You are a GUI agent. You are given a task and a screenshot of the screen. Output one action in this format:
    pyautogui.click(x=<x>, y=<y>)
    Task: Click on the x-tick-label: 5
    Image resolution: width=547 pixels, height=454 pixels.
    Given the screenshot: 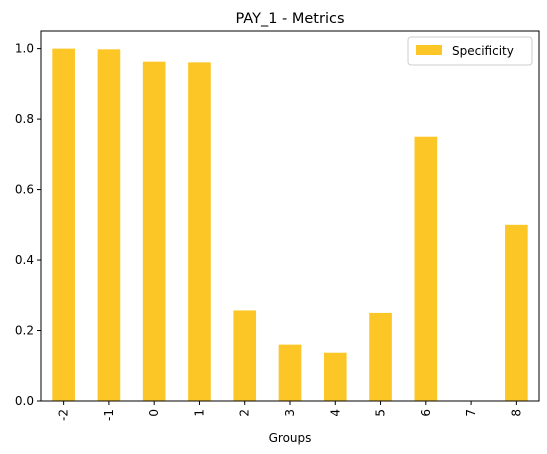 What is the action you would take?
    pyautogui.click(x=381, y=413)
    